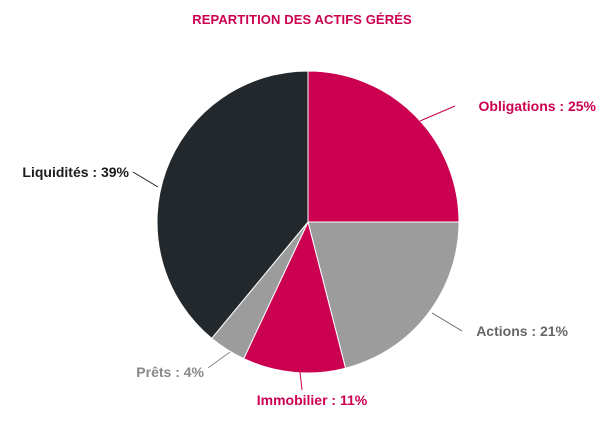 Image resolution: width=604 pixels, height=421 pixels. Describe the element at coordinates (170, 372) in the screenshot. I see `slice-label: Prêts : 4%` at that location.